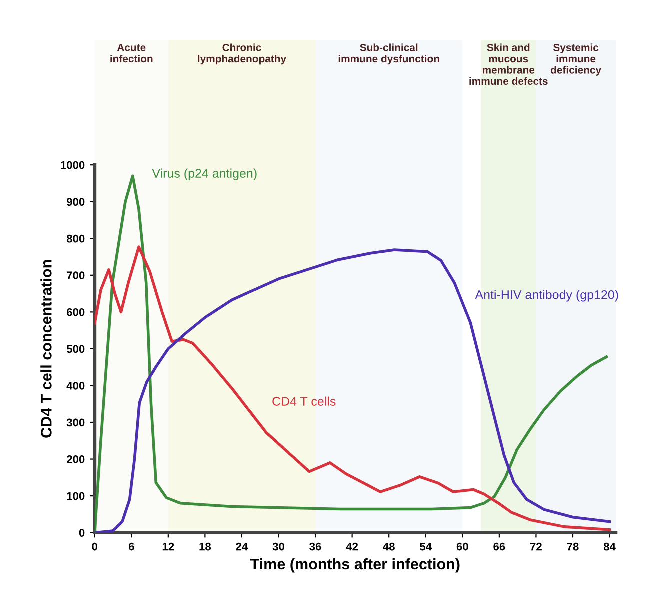 The width and height of the screenshot is (668, 596). What do you see at coordinates (573, 546) in the screenshot?
I see `x-tick-label: 78` at bounding box center [573, 546].